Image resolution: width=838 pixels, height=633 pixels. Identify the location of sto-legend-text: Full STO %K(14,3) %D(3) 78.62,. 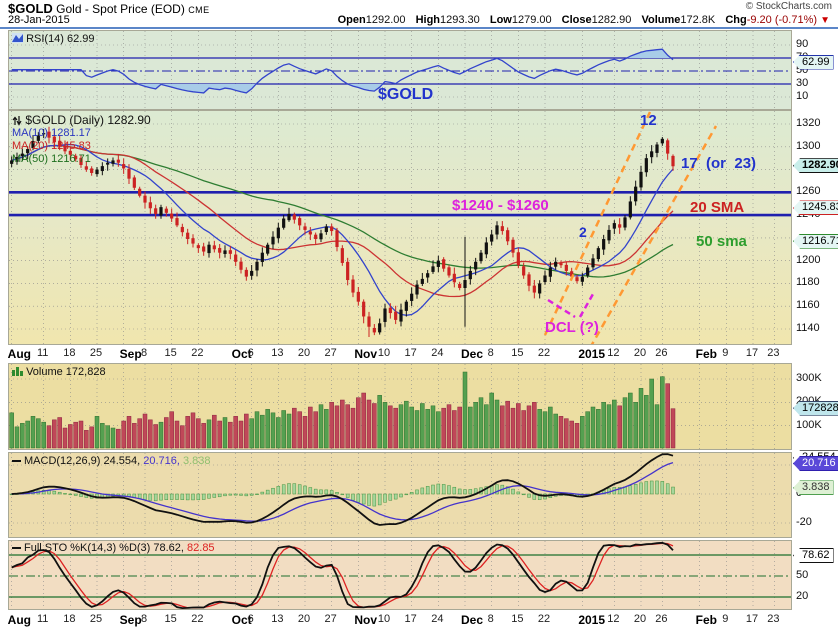
(104, 548).